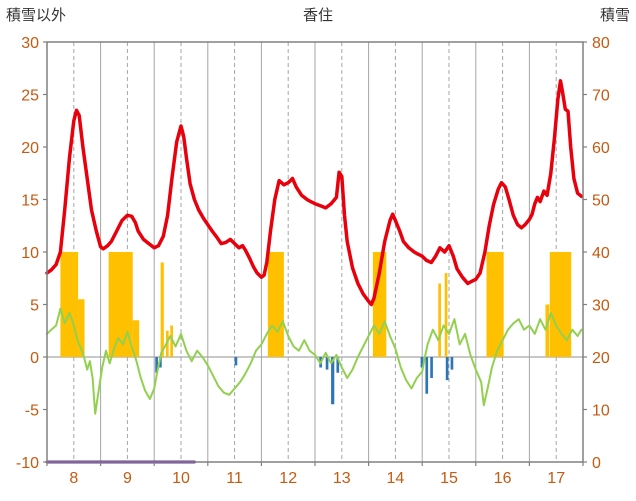 This screenshot has width=636, height=501. Describe the element at coordinates (27, 463) in the screenshot. I see `left-tick-label: -10` at that location.